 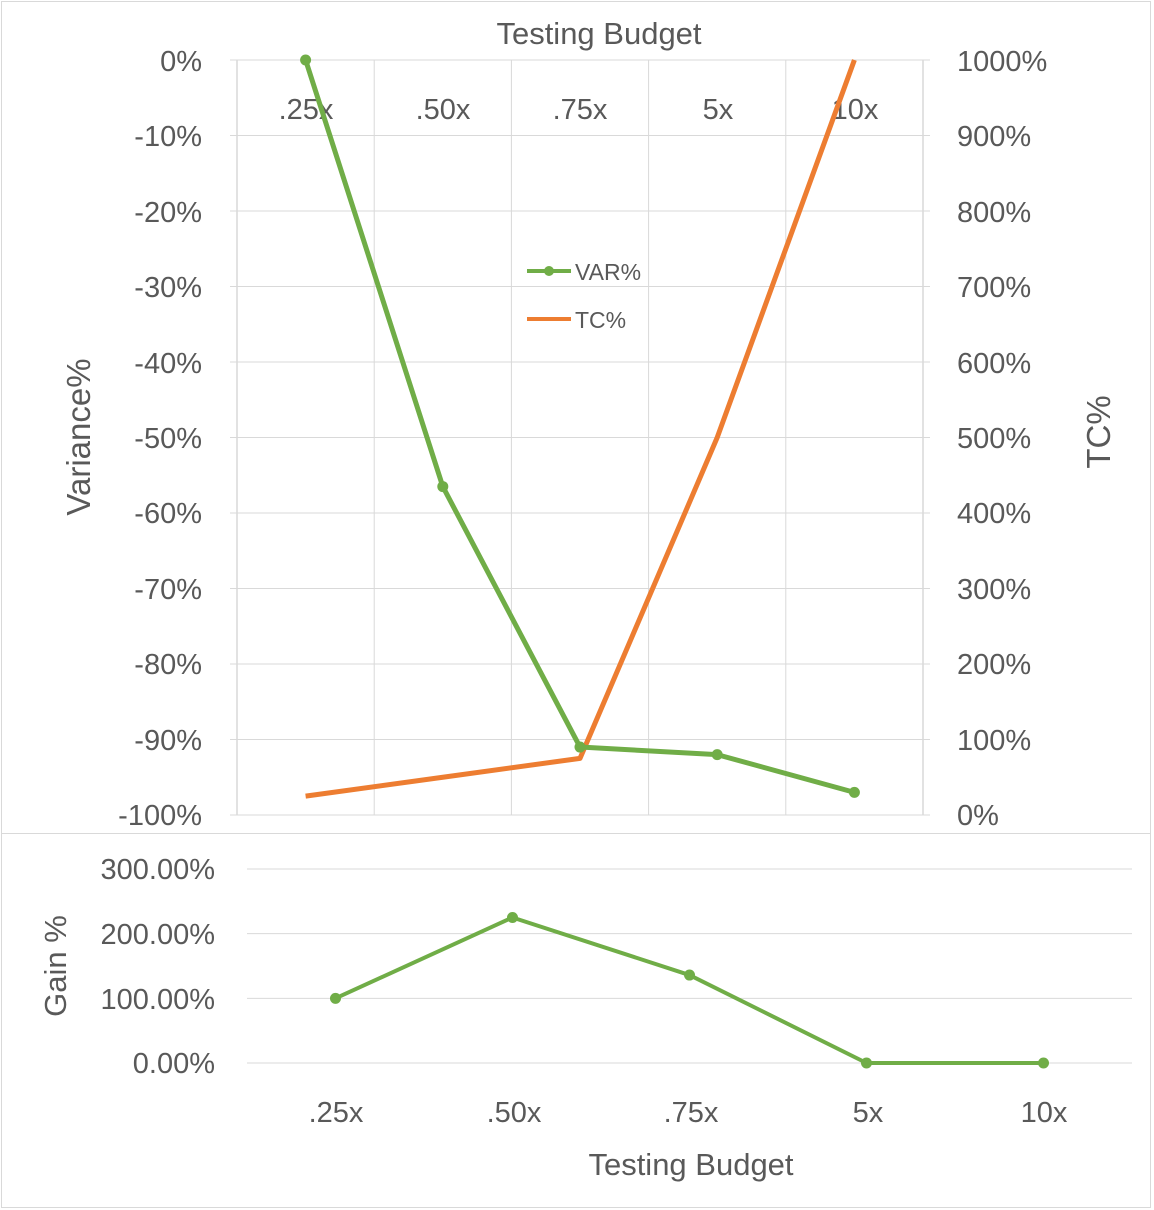 What do you see at coordinates (549, 271) in the screenshot?
I see `legend-var-marker` at bounding box center [549, 271].